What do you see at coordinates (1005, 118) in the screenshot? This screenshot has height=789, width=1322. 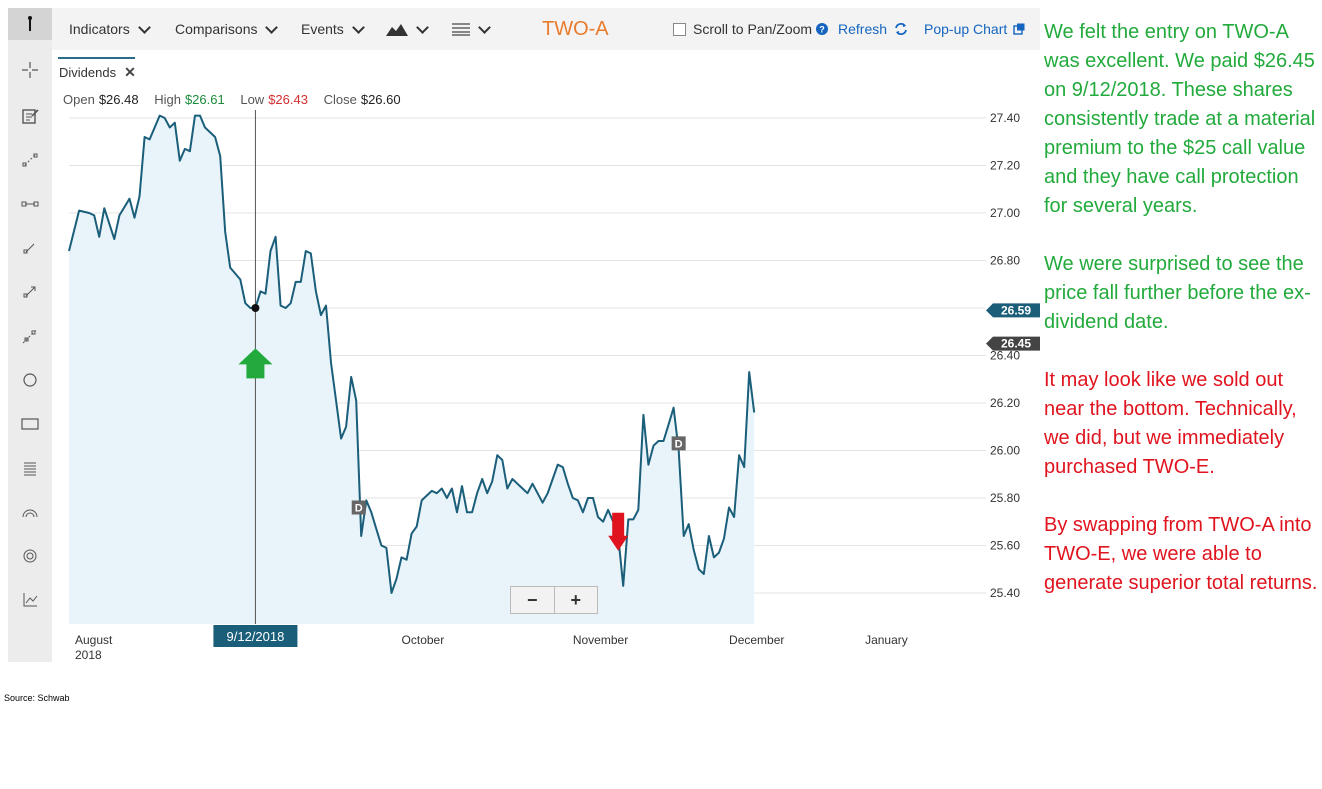 I see `y-tick-label: 27.40` at bounding box center [1005, 118].